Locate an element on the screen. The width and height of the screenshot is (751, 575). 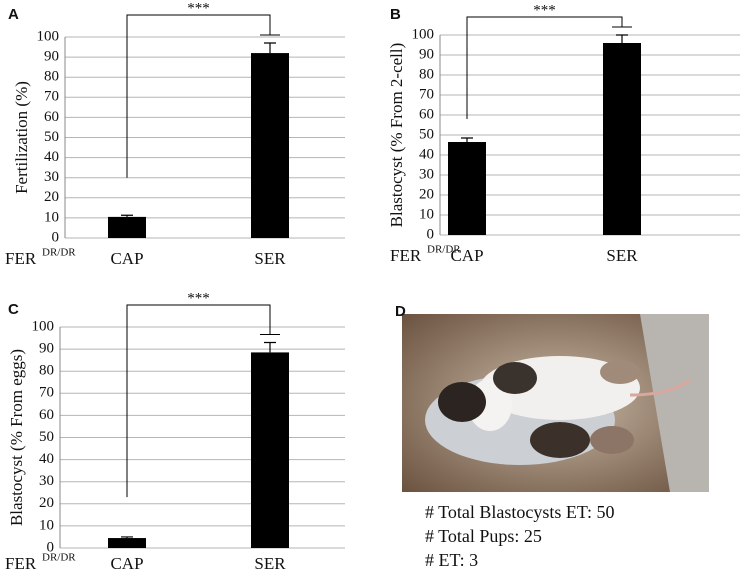
y-axis-label: Blastocyst (% From 2-cell) is located at coordinates (396, 135).